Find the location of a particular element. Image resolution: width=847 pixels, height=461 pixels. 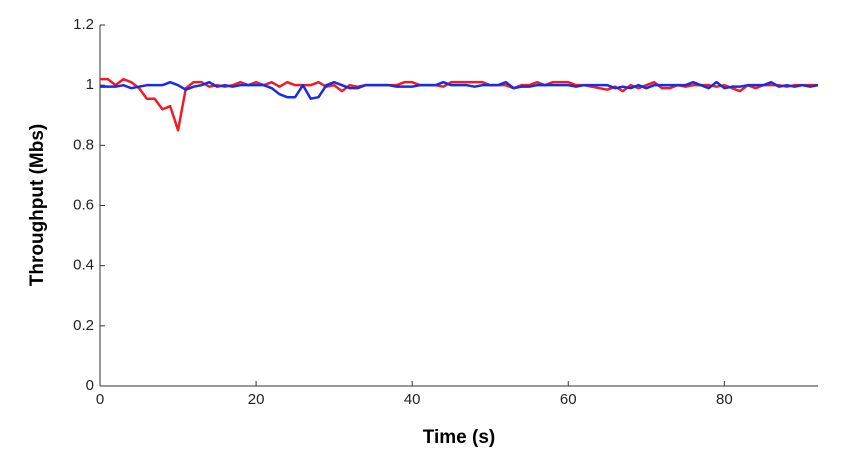

y-tick-label: 0.4 is located at coordinates (83, 265).